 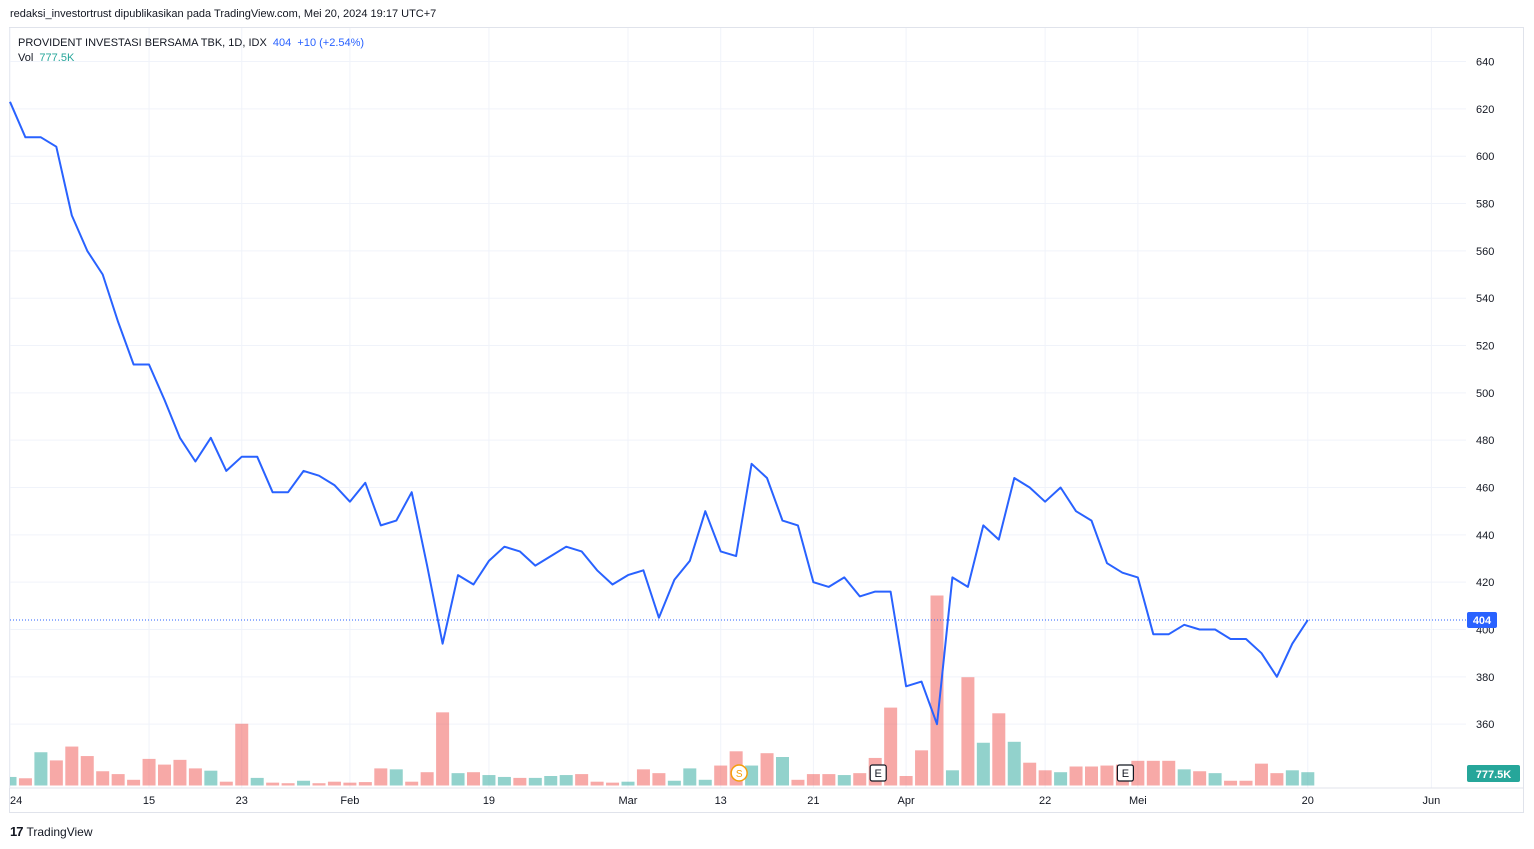 I want to click on x-tick-label: Apr, so click(x=906, y=801).